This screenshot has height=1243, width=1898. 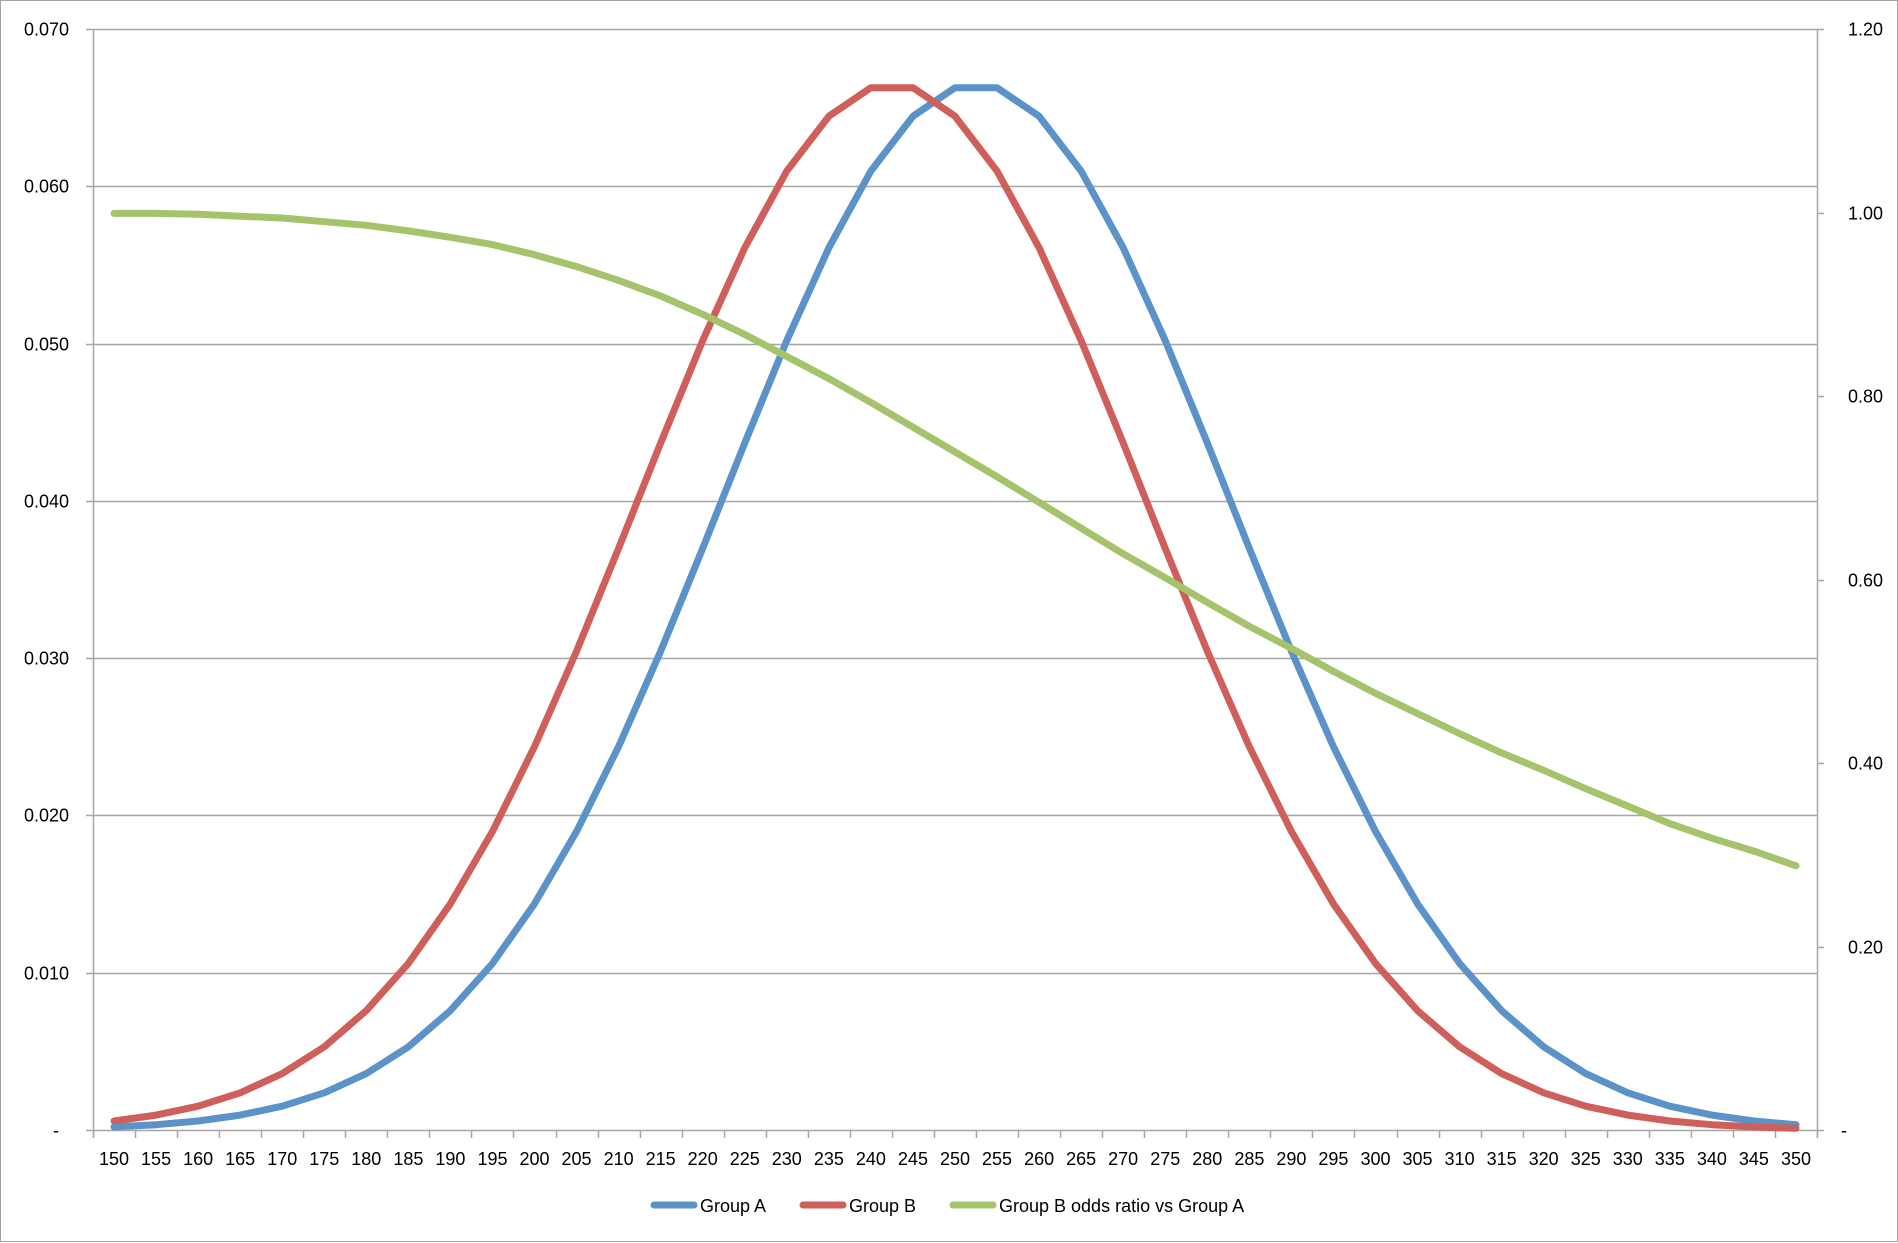 What do you see at coordinates (787, 1159) in the screenshot?
I see `x-axis-tick-label: 230` at bounding box center [787, 1159].